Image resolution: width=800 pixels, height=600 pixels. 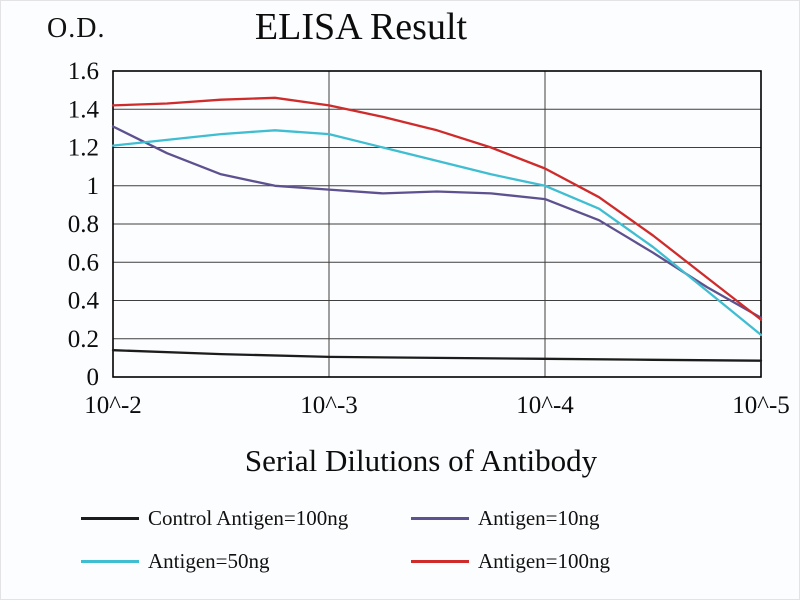 I want to click on svg-text: 10^-3, so click(x=329, y=405).